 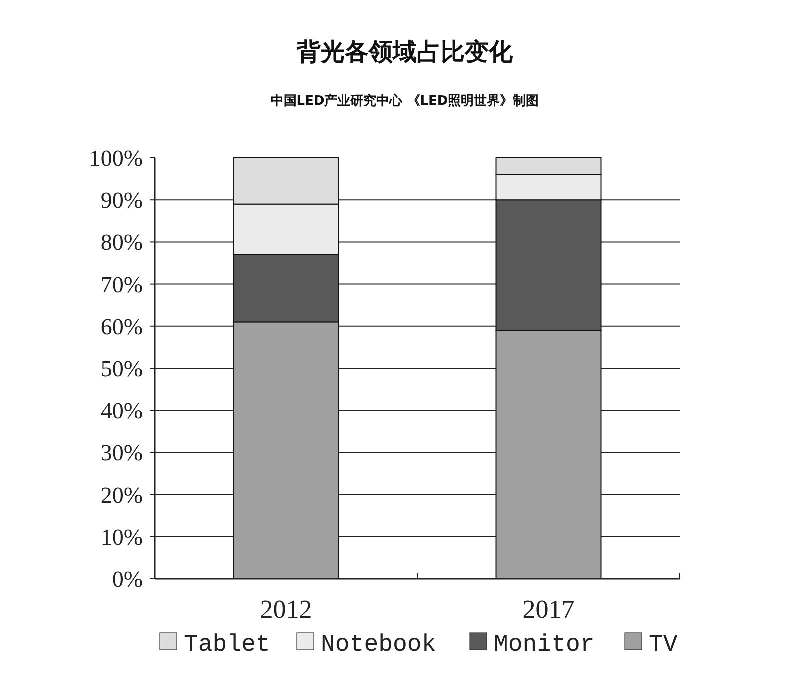 I want to click on legend-label: Notebook, so click(x=378, y=645).